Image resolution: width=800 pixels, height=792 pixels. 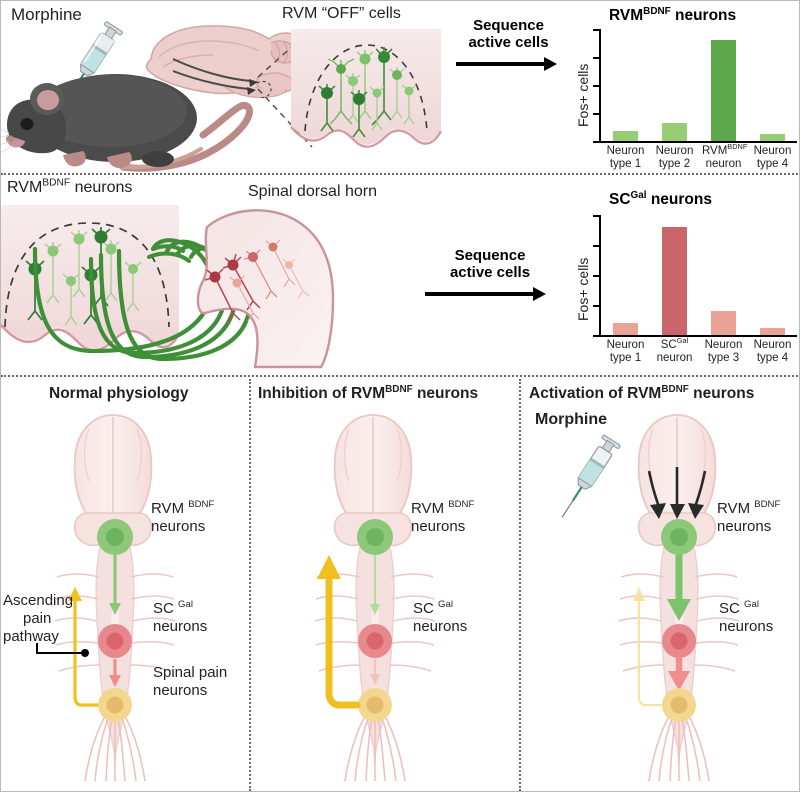 What do you see at coordinates (173, 608) in the screenshot?
I see `panel-a-sc-label: SC Gal` at bounding box center [173, 608].